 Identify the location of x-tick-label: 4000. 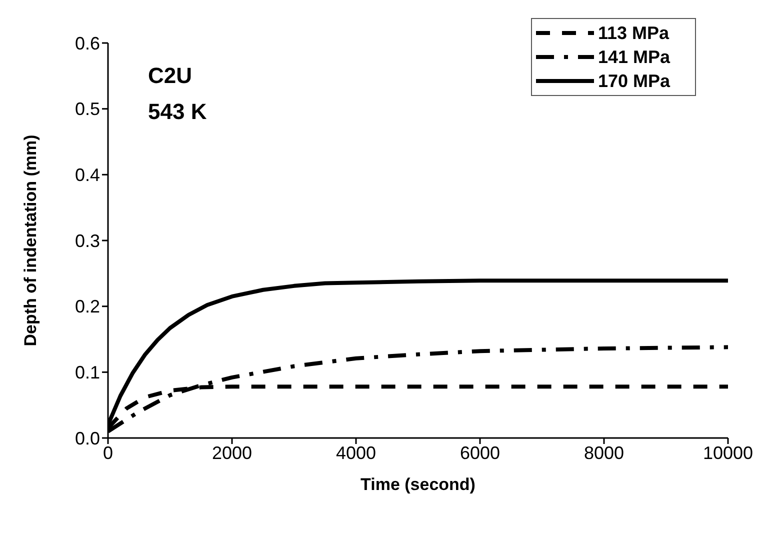
(356, 452).